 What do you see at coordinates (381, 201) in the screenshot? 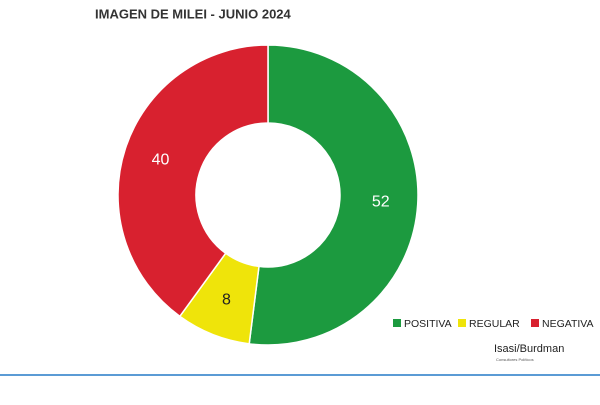
I see `data-label: 52` at bounding box center [381, 201].